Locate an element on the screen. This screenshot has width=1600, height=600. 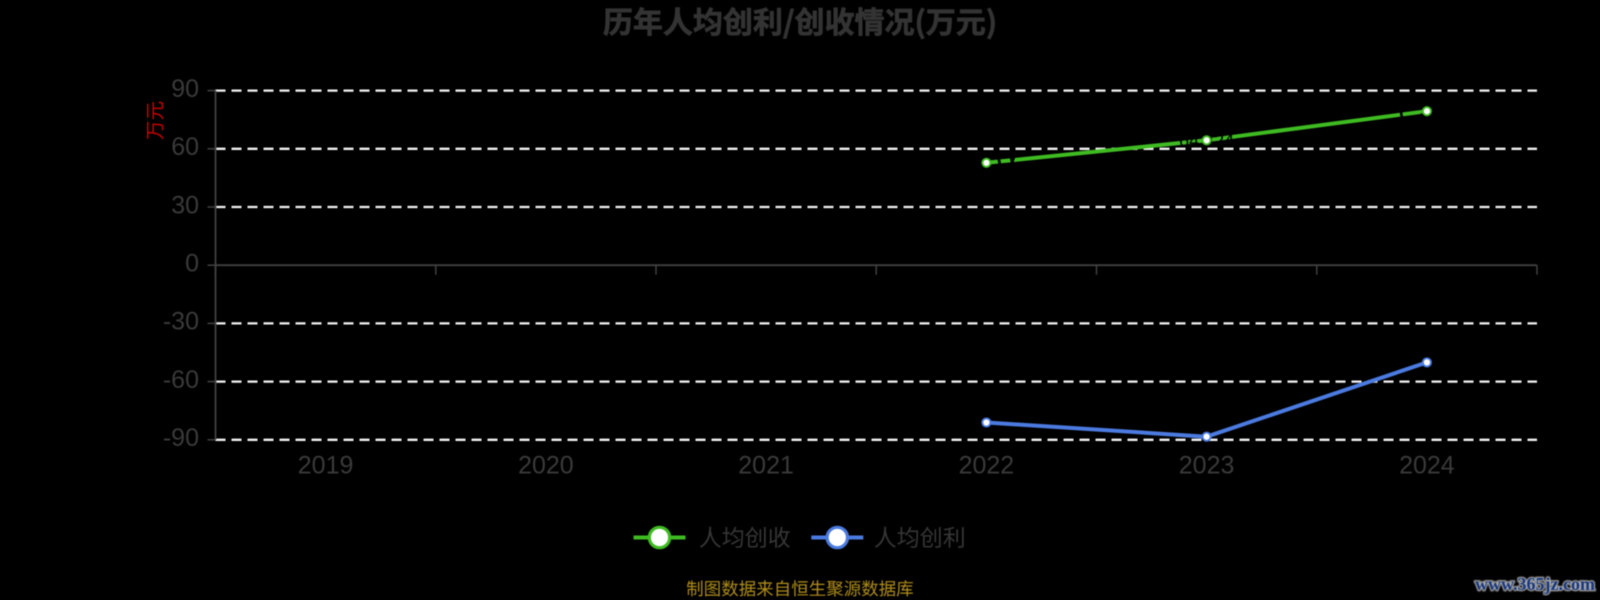
svg-text: 2022 is located at coordinates (987, 466).